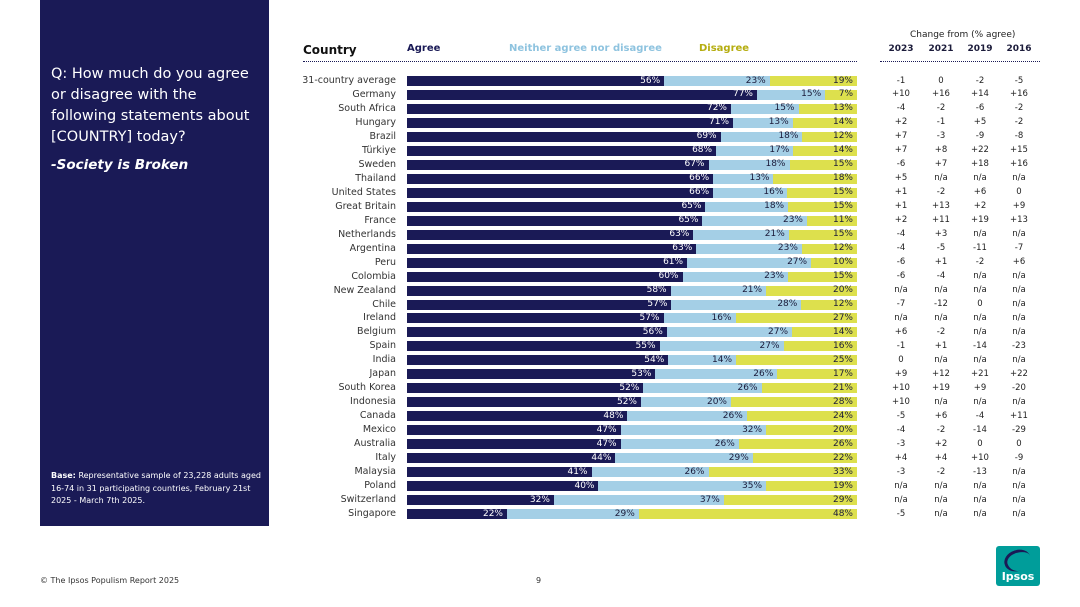  Describe the element at coordinates (650, 80) in the screenshot. I see `agree-label: 56%` at that location.